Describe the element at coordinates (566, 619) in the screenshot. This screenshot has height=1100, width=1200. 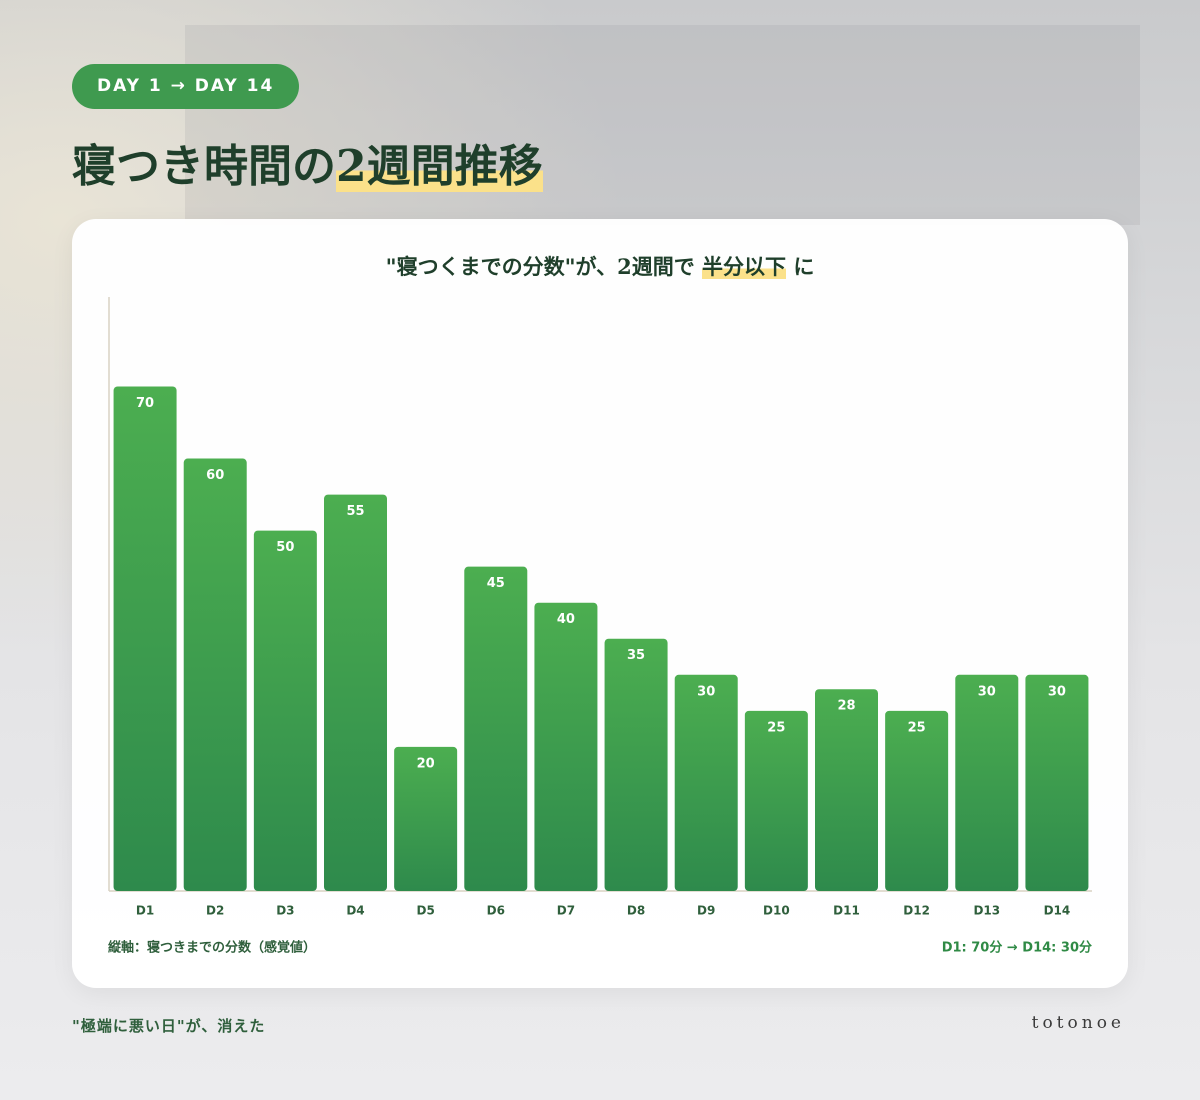
I see `value-label: 40` at that location.